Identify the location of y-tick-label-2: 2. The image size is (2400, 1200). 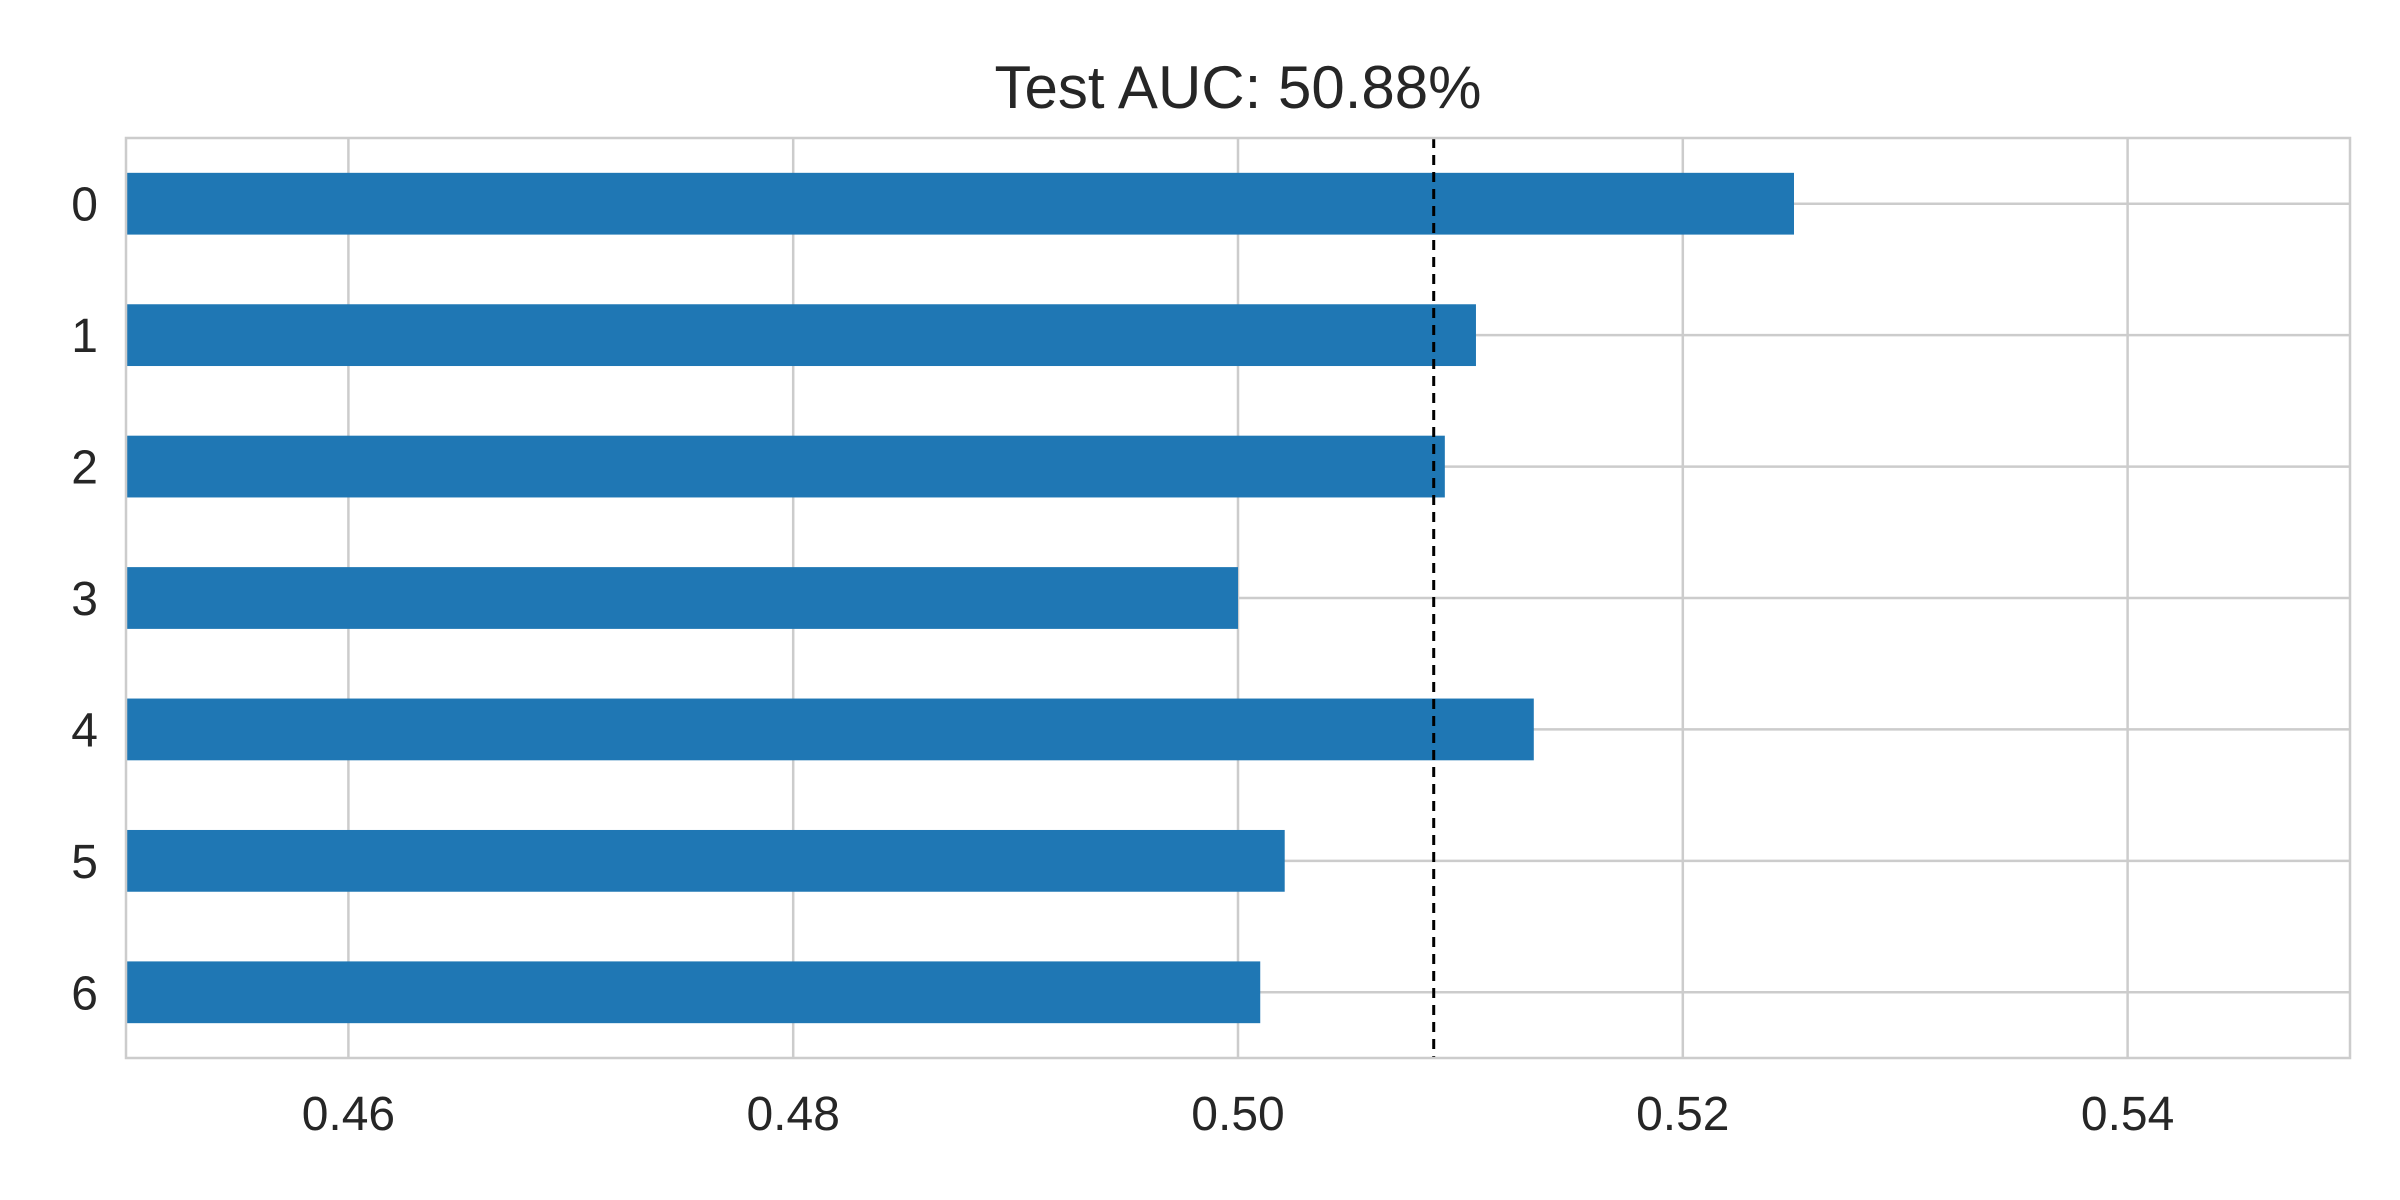
(84, 468).